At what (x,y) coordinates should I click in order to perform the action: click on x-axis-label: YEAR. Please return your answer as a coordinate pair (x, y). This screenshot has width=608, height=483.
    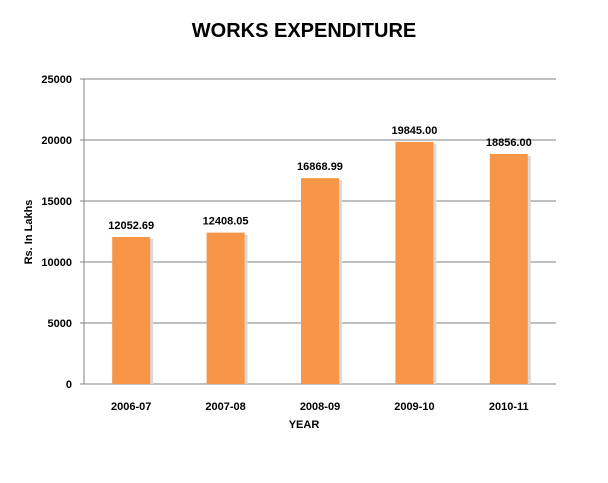
    Looking at the image, I should click on (304, 425).